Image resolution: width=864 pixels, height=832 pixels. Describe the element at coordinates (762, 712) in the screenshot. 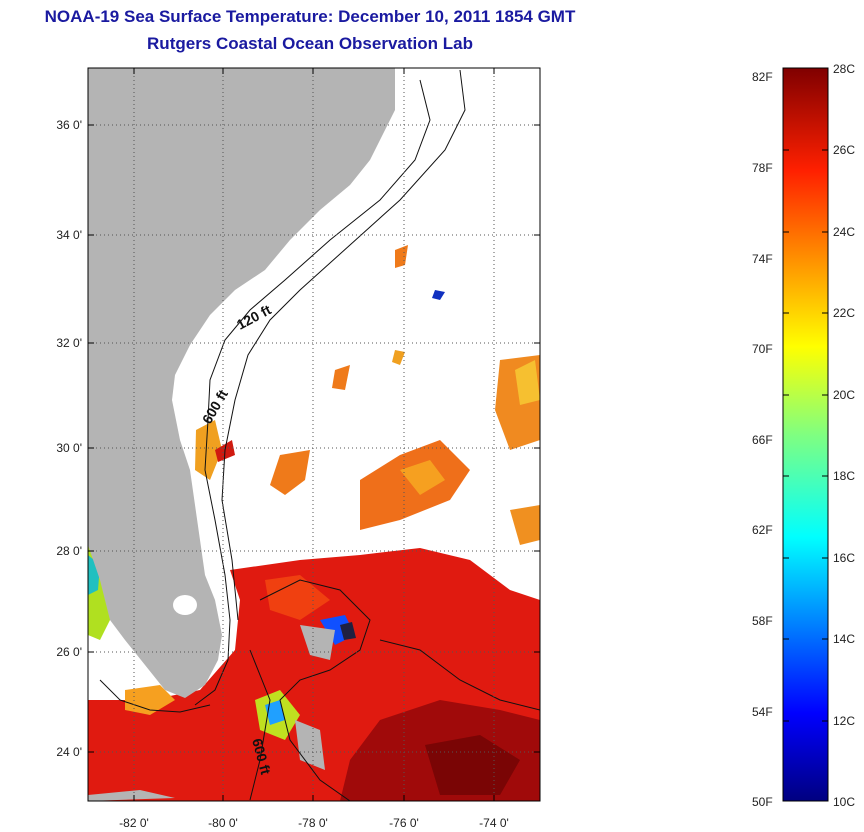

I see `colorbar-label-54f: 54F` at that location.